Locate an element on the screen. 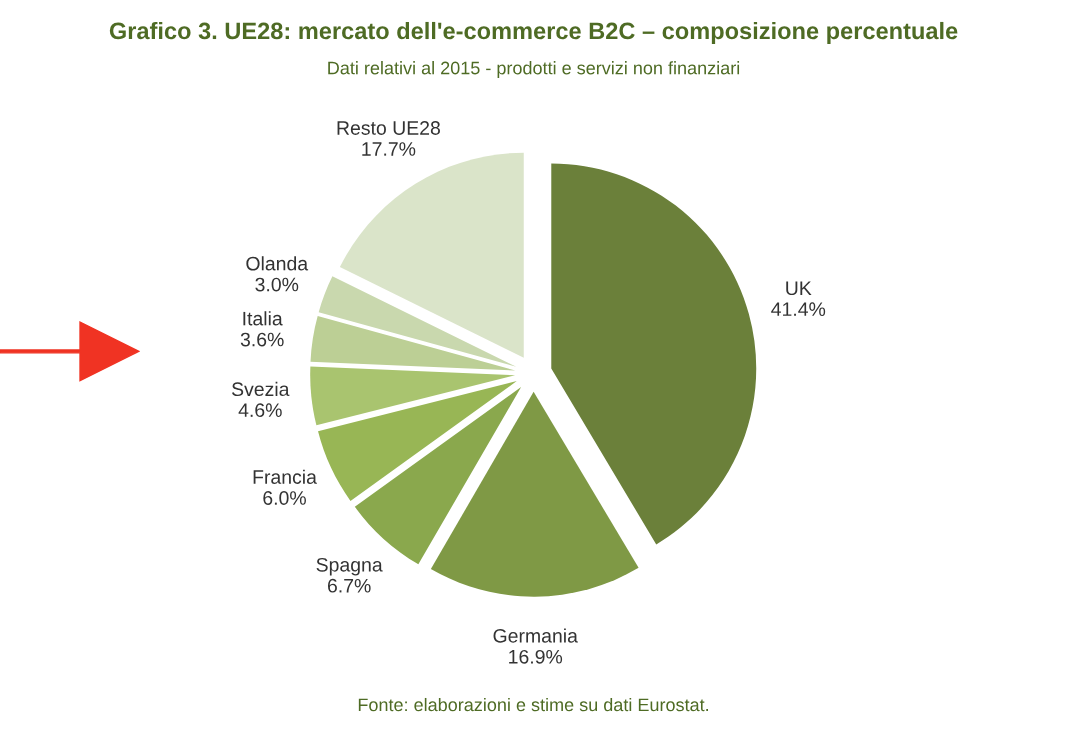  data-label: 6.7% is located at coordinates (349, 585).